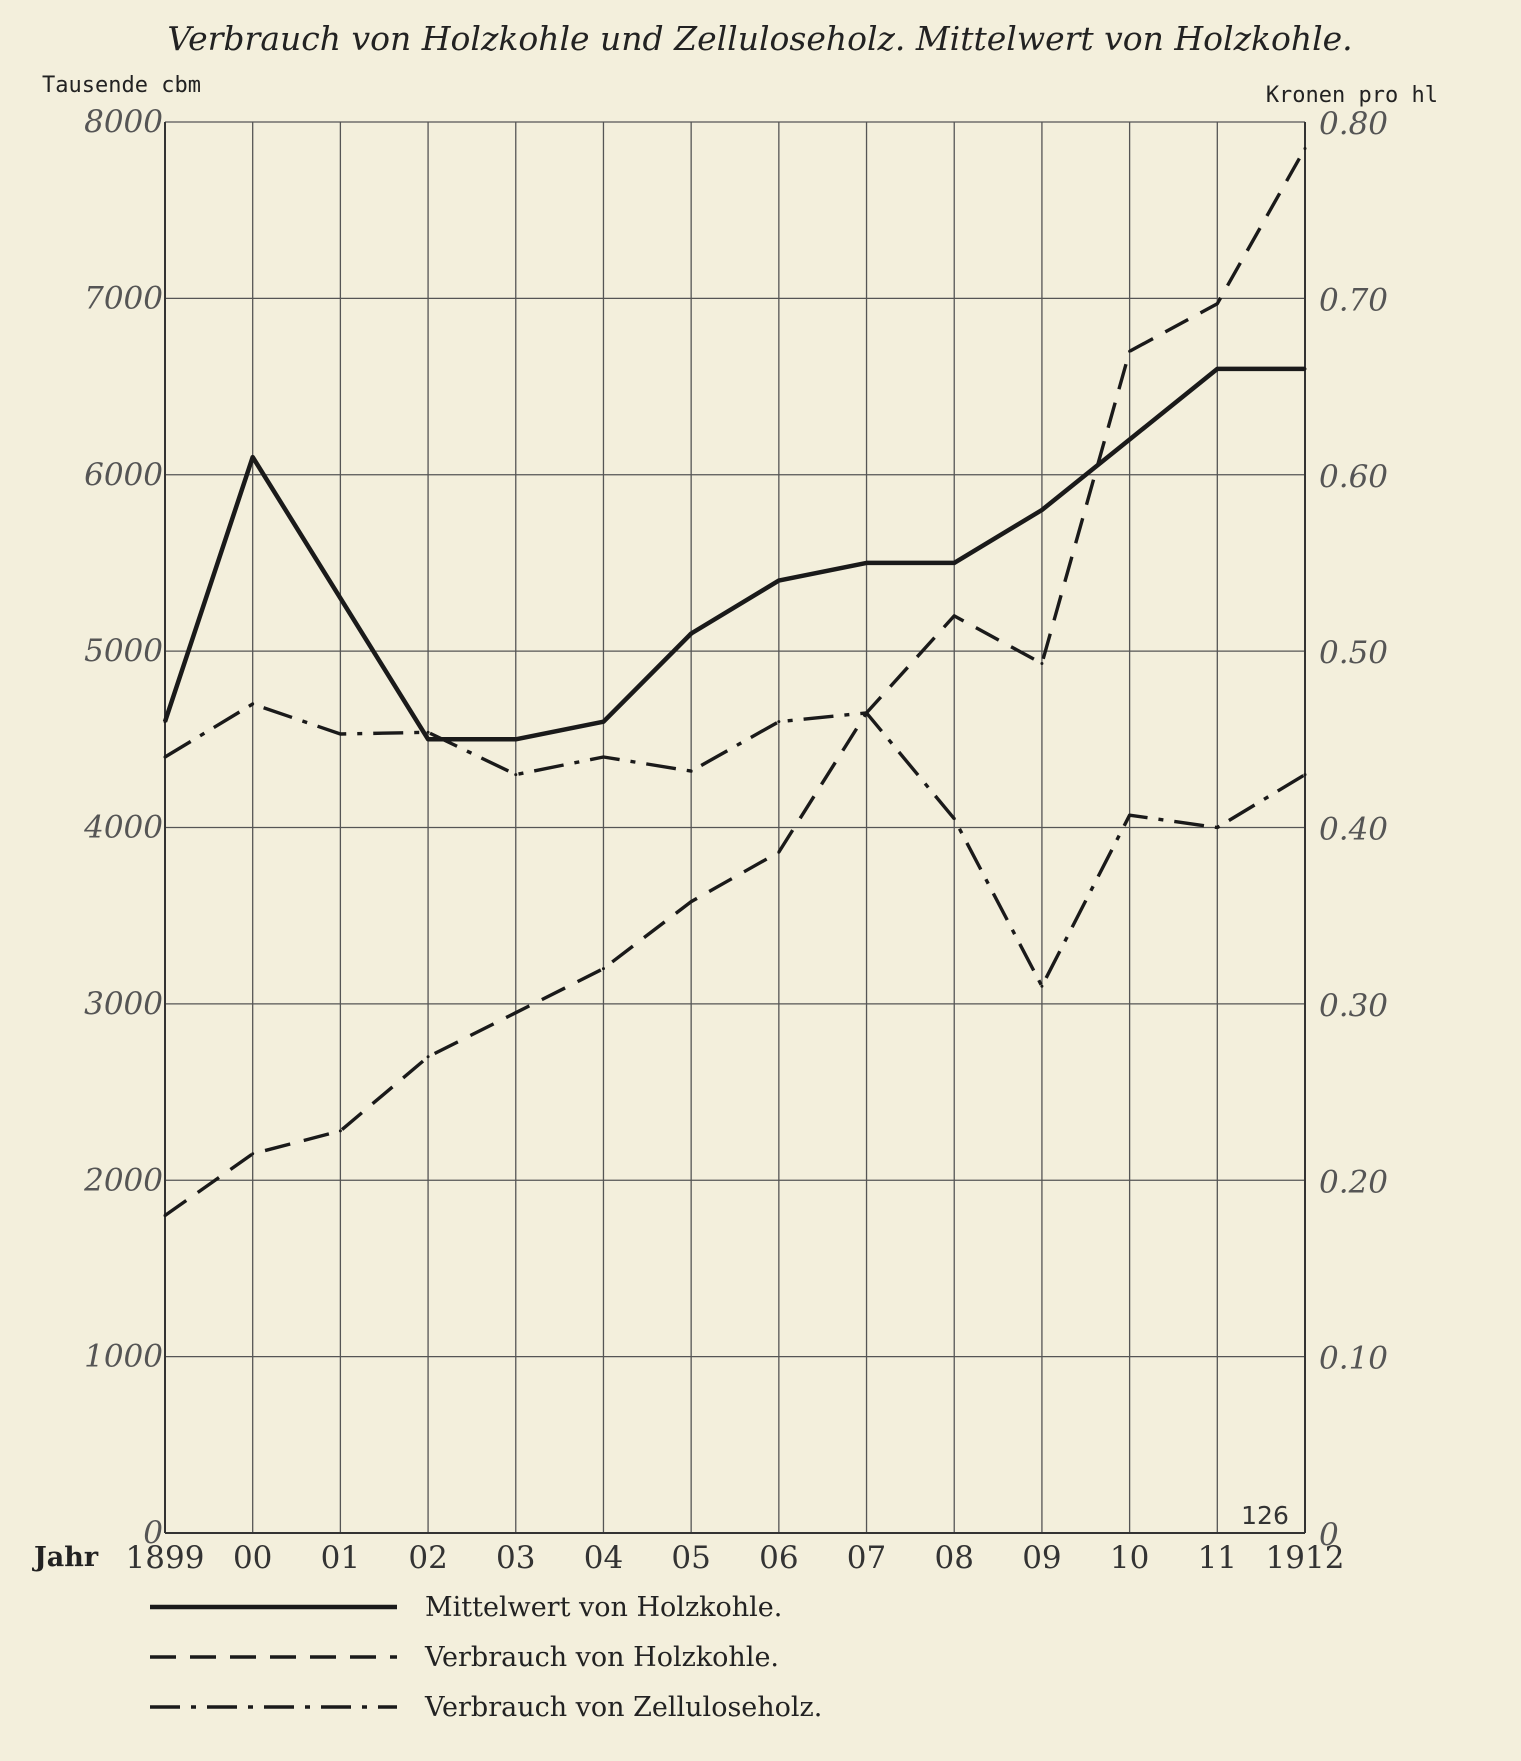 This screenshot has height=1761, width=1521. Describe the element at coordinates (1353, 1359) in the screenshot. I see `right-y-tick-label: 0.10` at that location.